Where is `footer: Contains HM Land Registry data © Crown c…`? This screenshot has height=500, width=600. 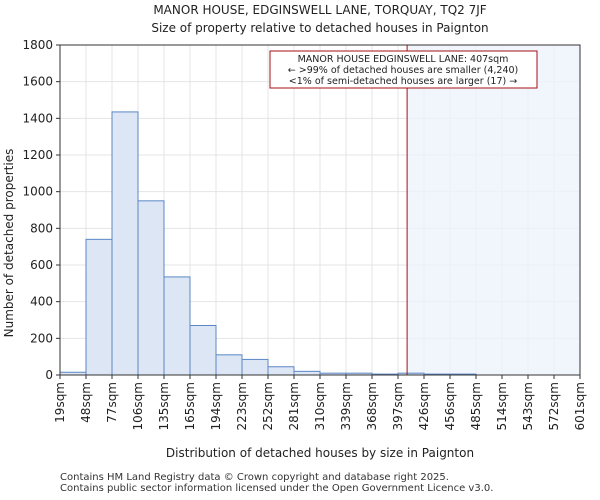 footer: Contains HM Land Registry data © Crown c… is located at coordinates (276, 483).